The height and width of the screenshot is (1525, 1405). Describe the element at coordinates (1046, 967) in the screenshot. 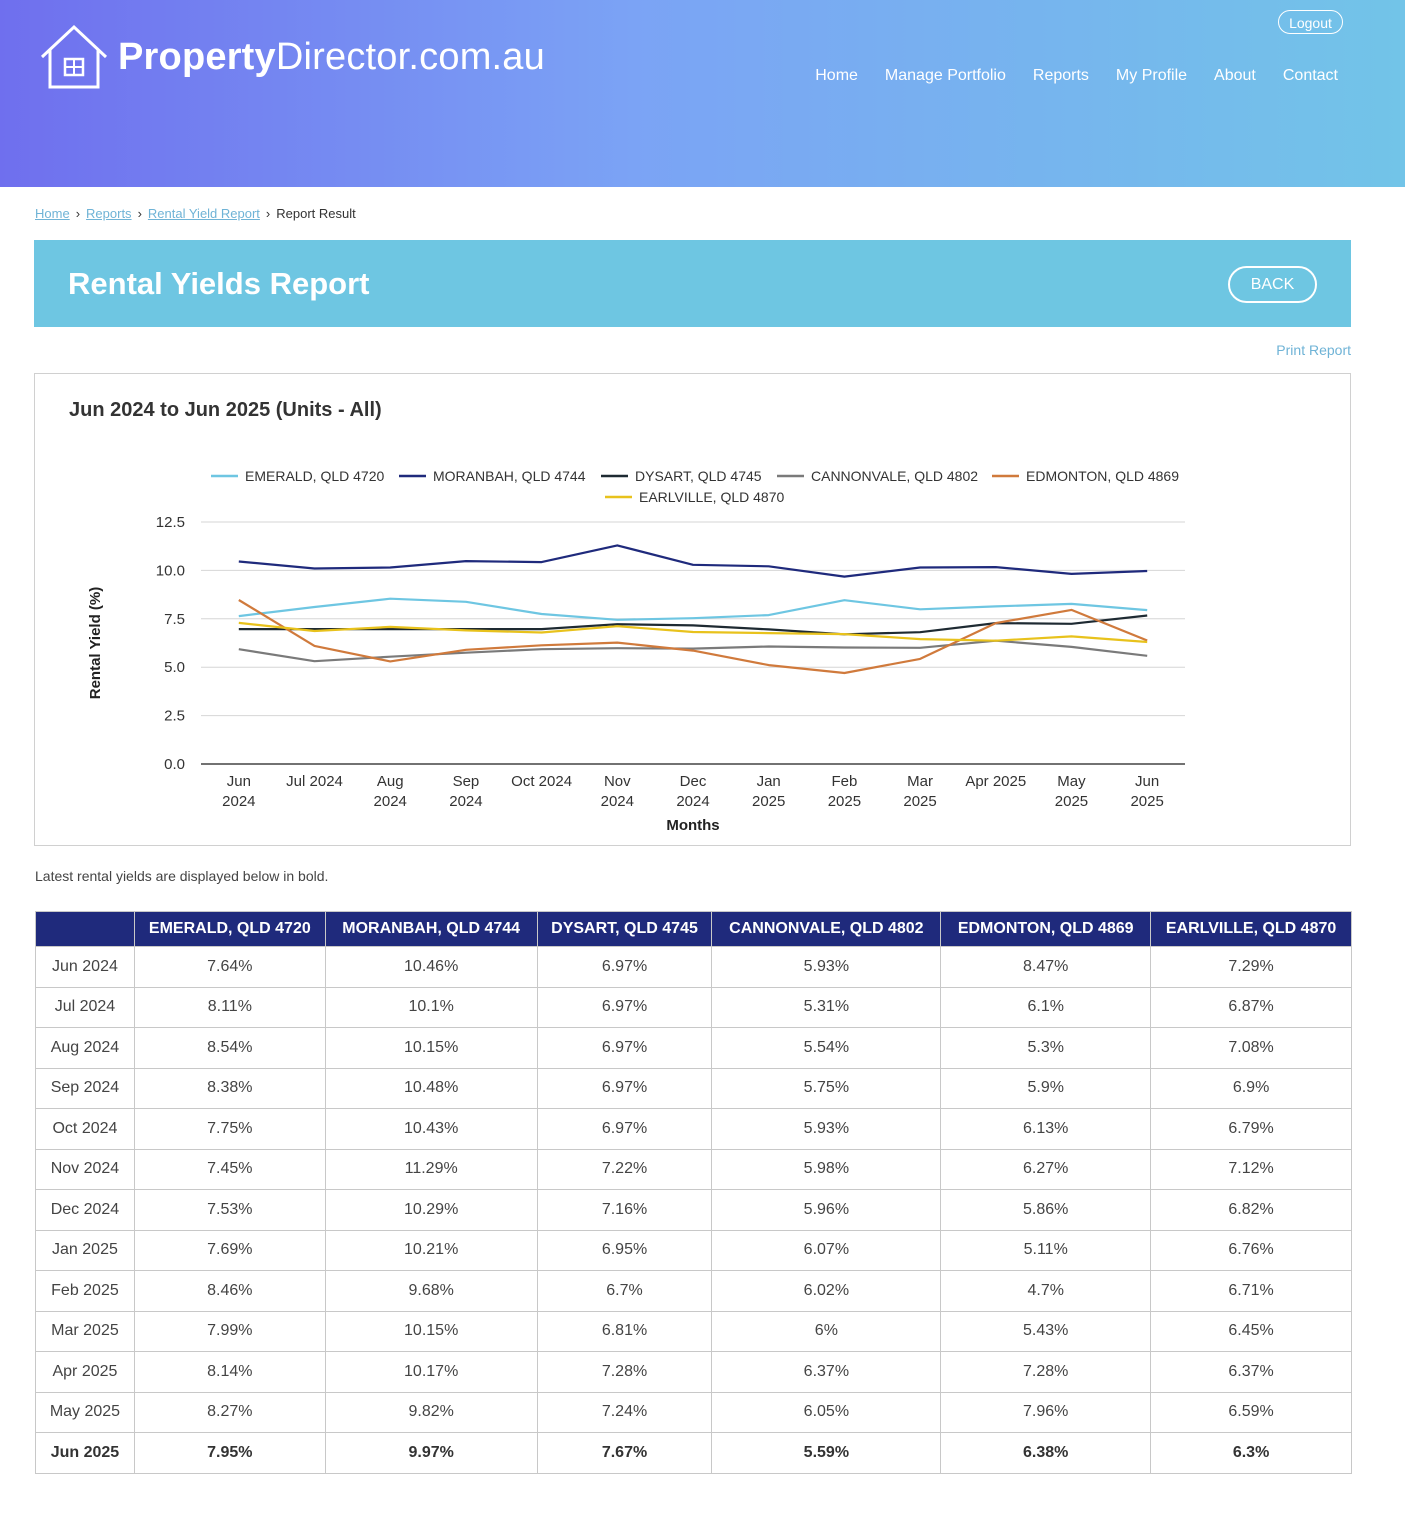

I see `table-value-cell: 8.47%` at that location.